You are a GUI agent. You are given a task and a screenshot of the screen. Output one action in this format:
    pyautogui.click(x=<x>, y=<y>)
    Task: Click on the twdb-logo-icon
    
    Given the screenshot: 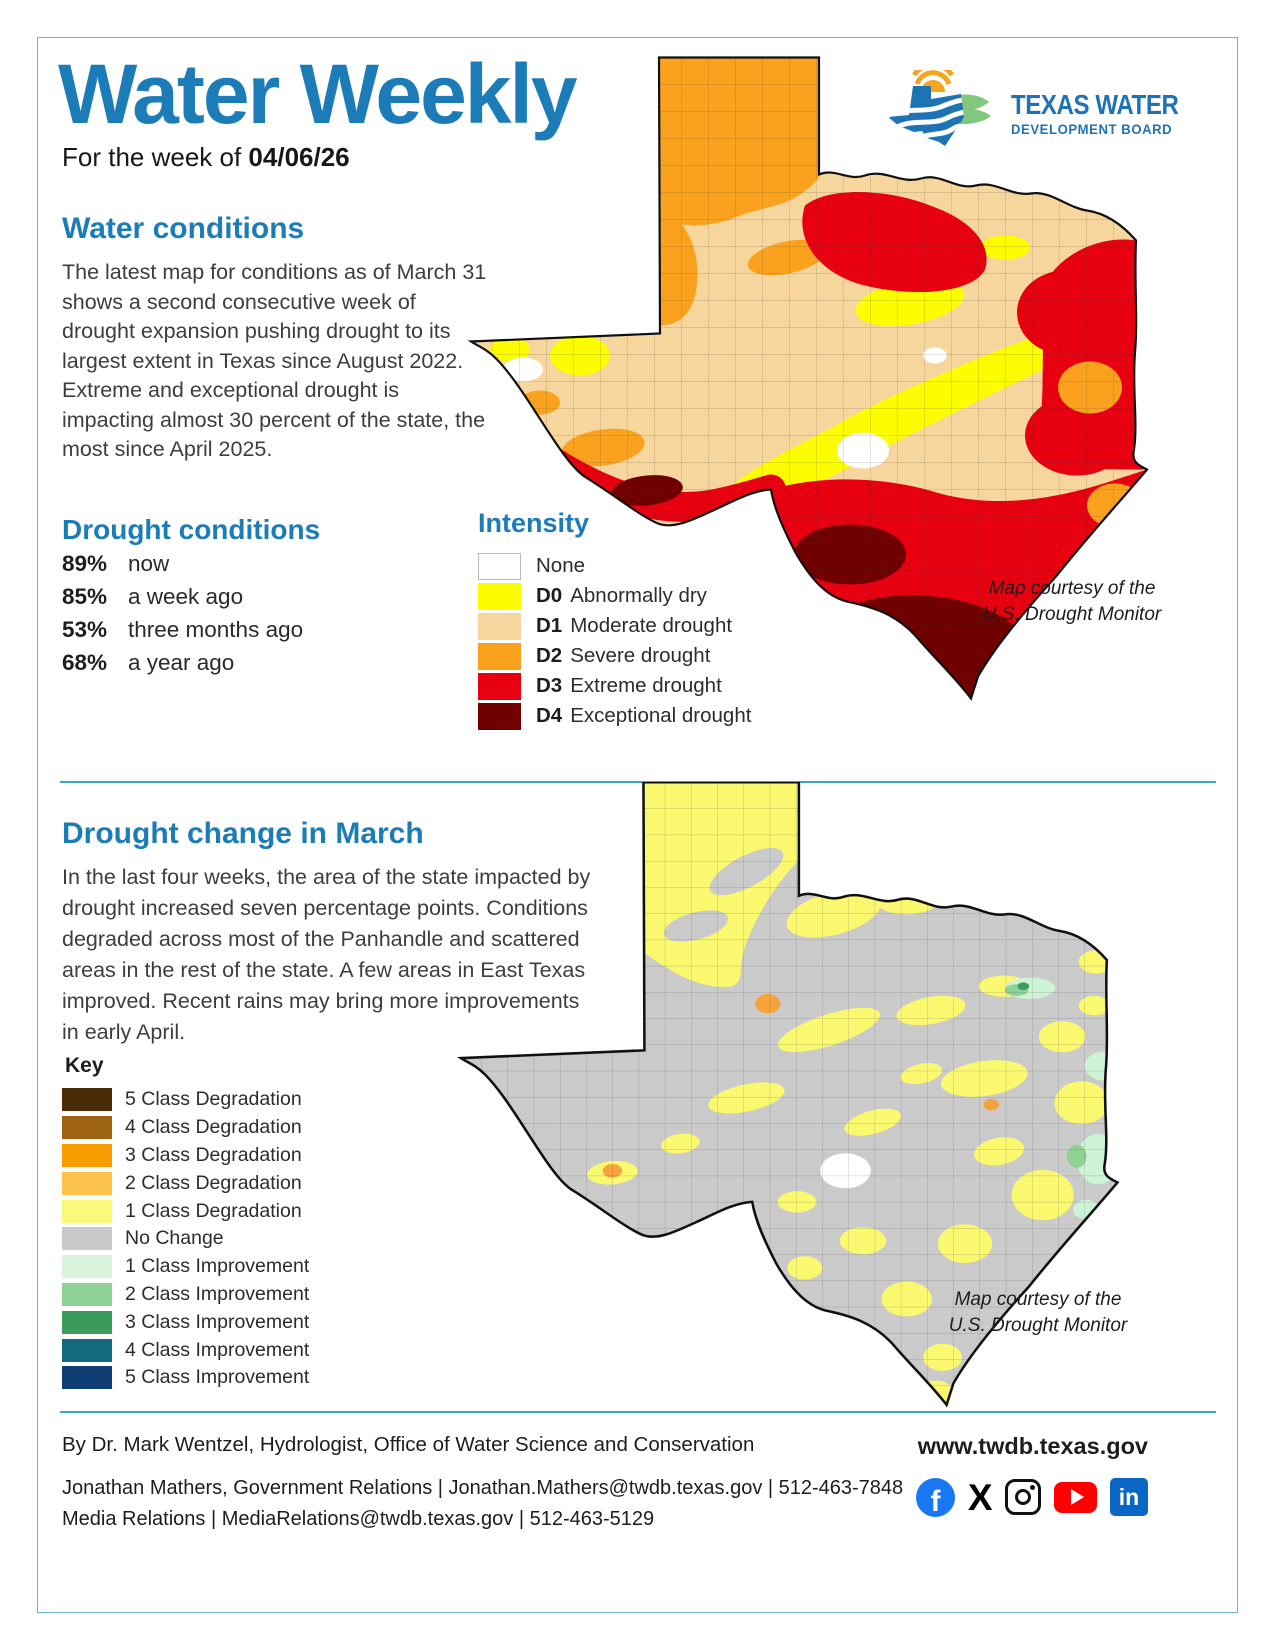 What is the action you would take?
    pyautogui.click(x=939, y=108)
    